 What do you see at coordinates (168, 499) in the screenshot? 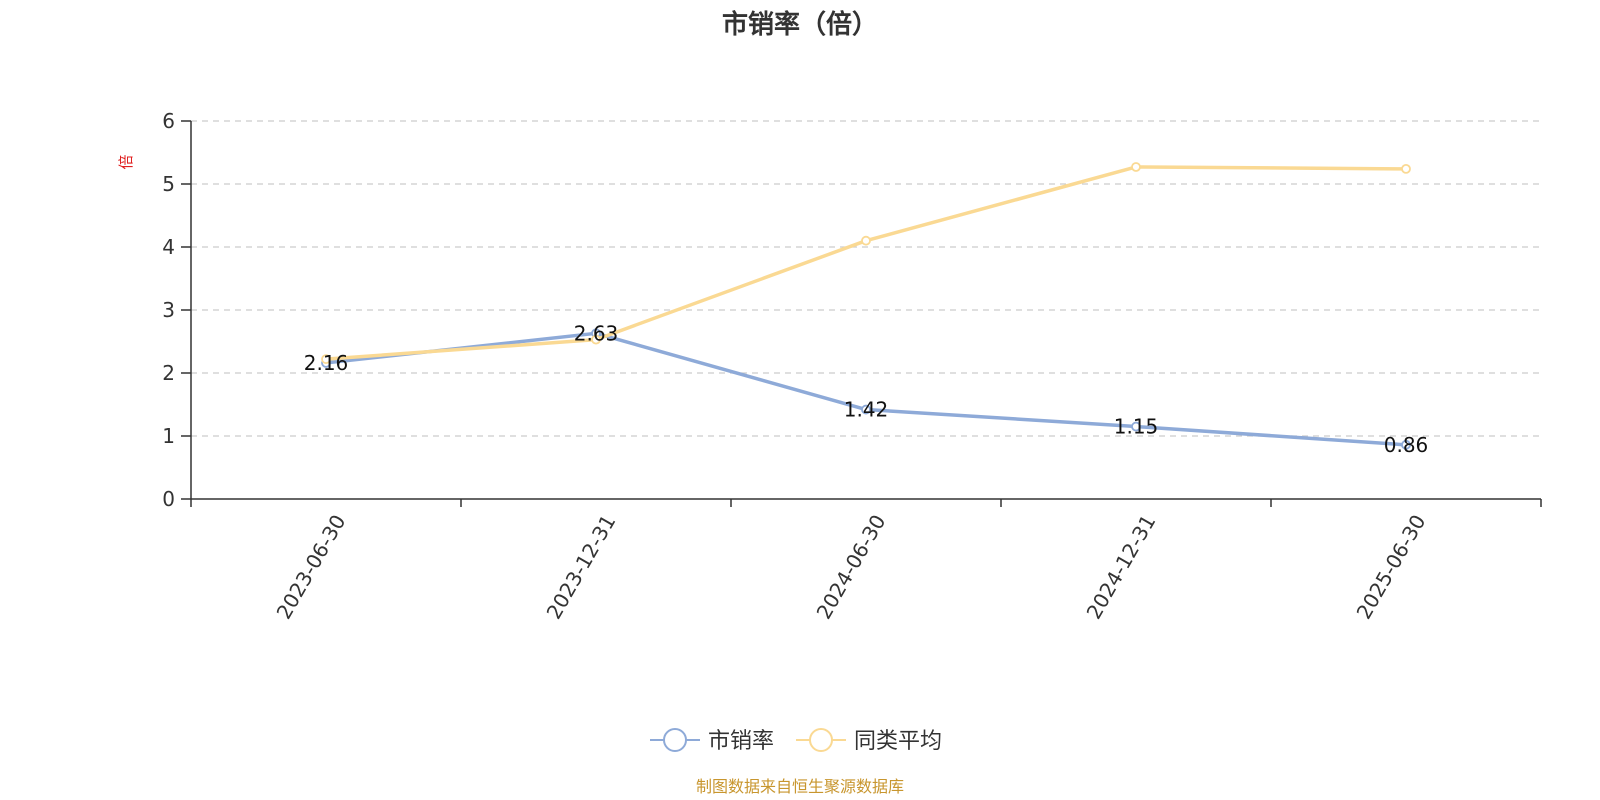
I see `y-tick-label: 0` at bounding box center [168, 499].